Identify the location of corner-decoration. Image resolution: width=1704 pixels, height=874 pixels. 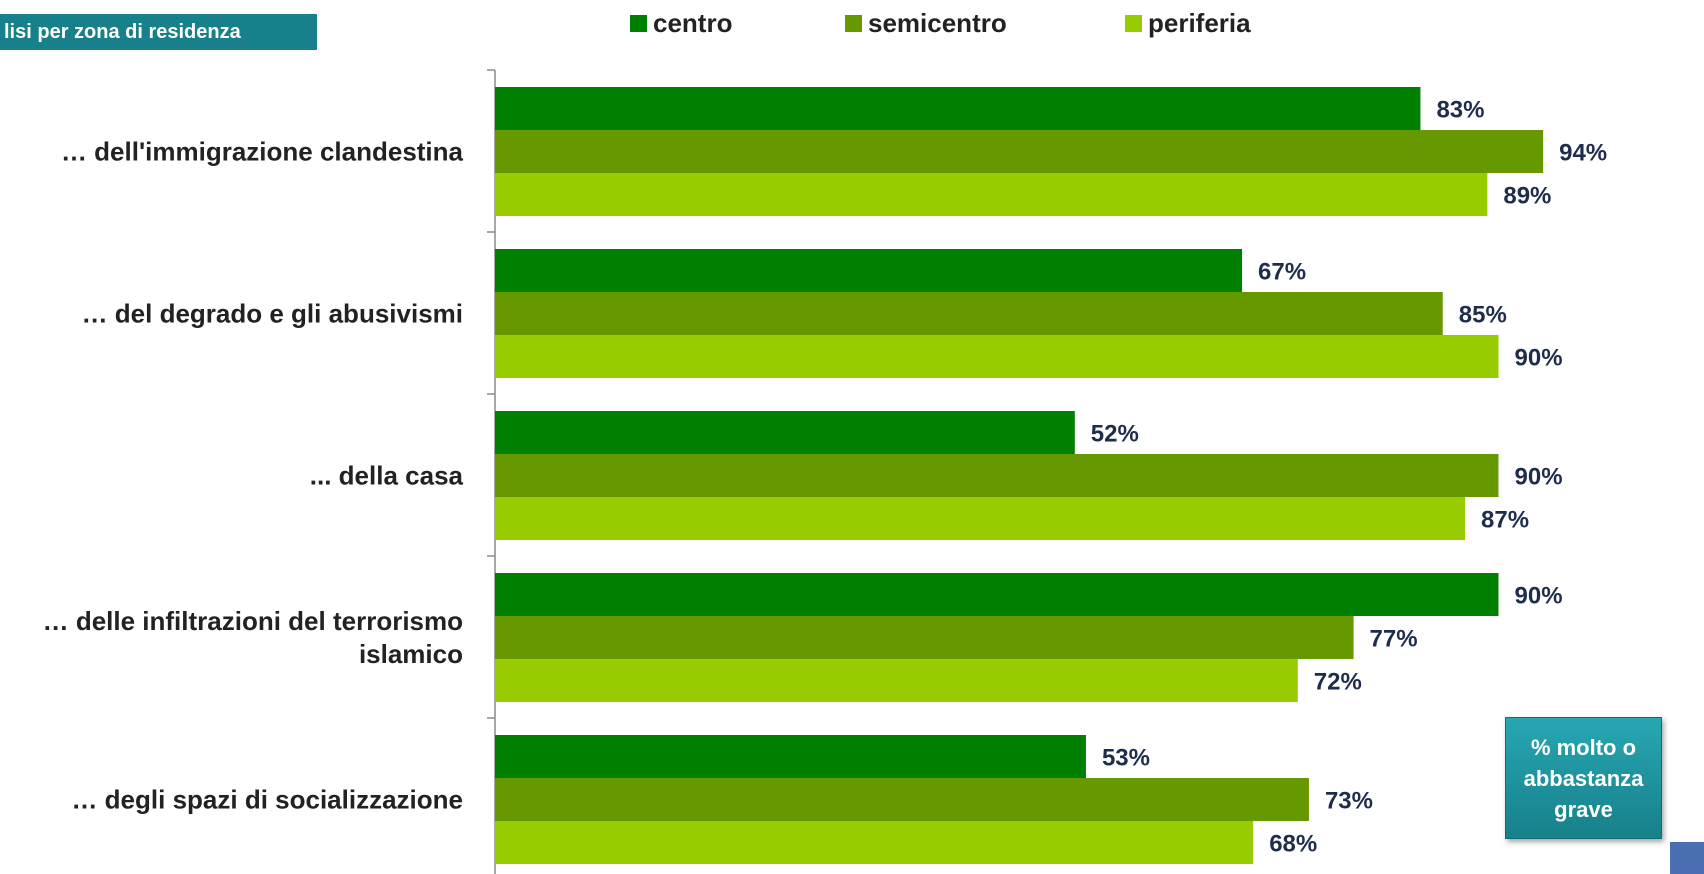
(1687, 858).